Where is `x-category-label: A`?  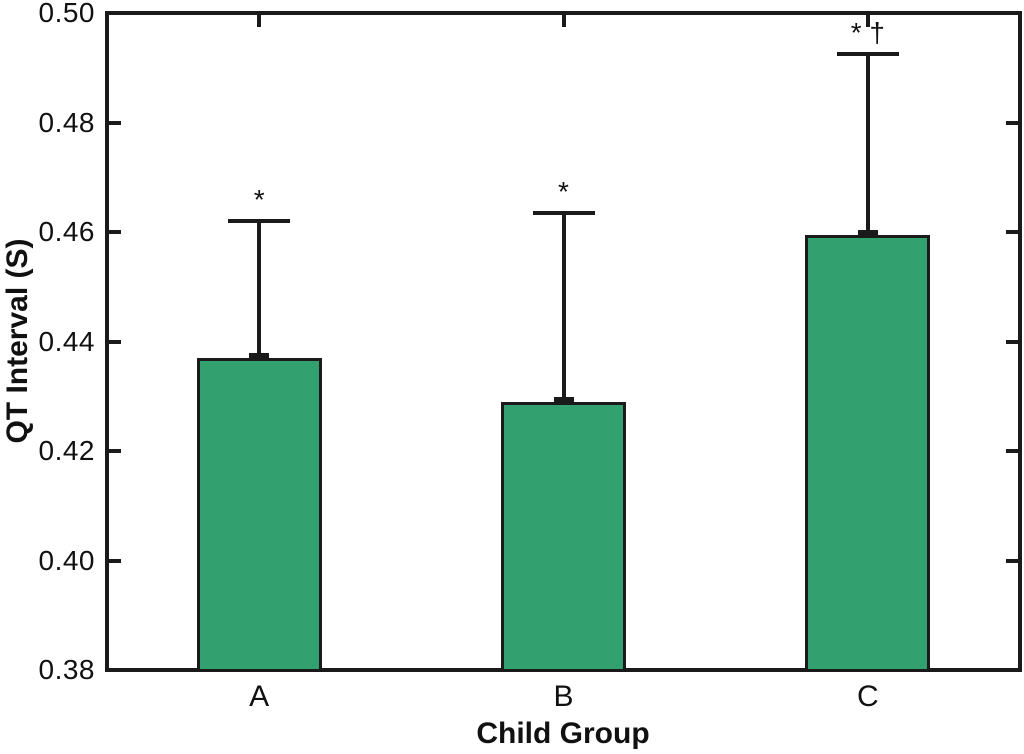
x-category-label: A is located at coordinates (259, 696).